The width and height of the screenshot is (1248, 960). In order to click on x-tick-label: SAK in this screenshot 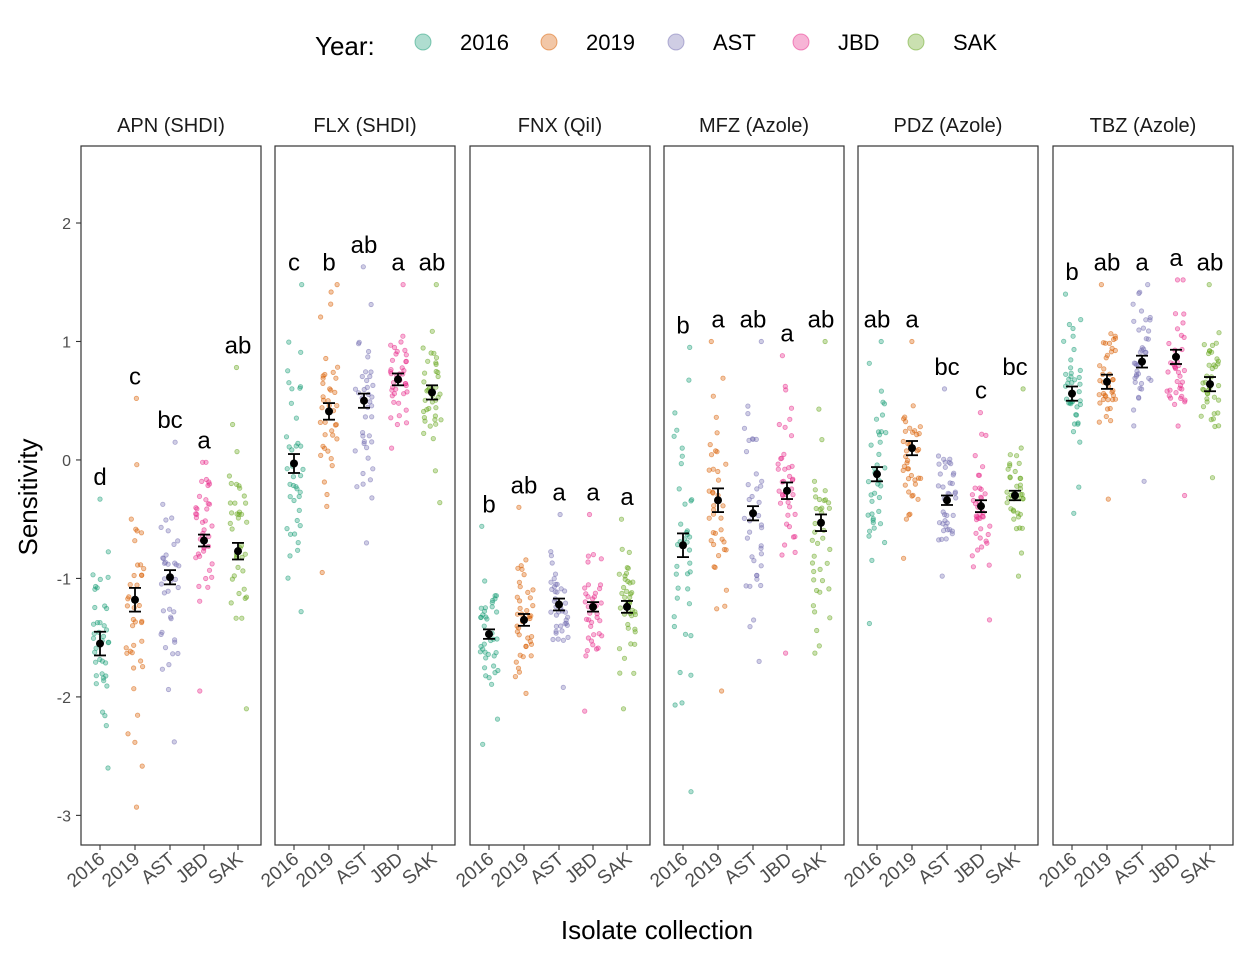, I will do `click(1003, 869)`.